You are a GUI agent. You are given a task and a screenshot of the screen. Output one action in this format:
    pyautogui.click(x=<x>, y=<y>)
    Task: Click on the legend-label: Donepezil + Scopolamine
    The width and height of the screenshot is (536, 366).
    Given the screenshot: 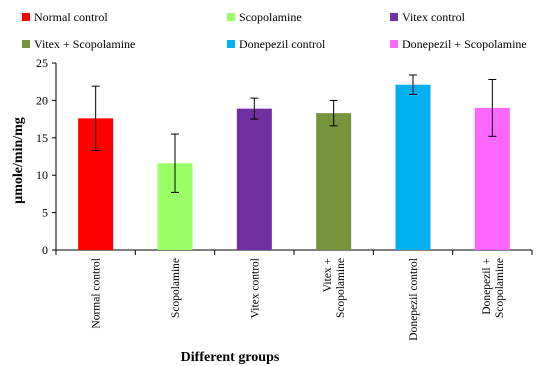 What is the action you would take?
    pyautogui.click(x=464, y=44)
    